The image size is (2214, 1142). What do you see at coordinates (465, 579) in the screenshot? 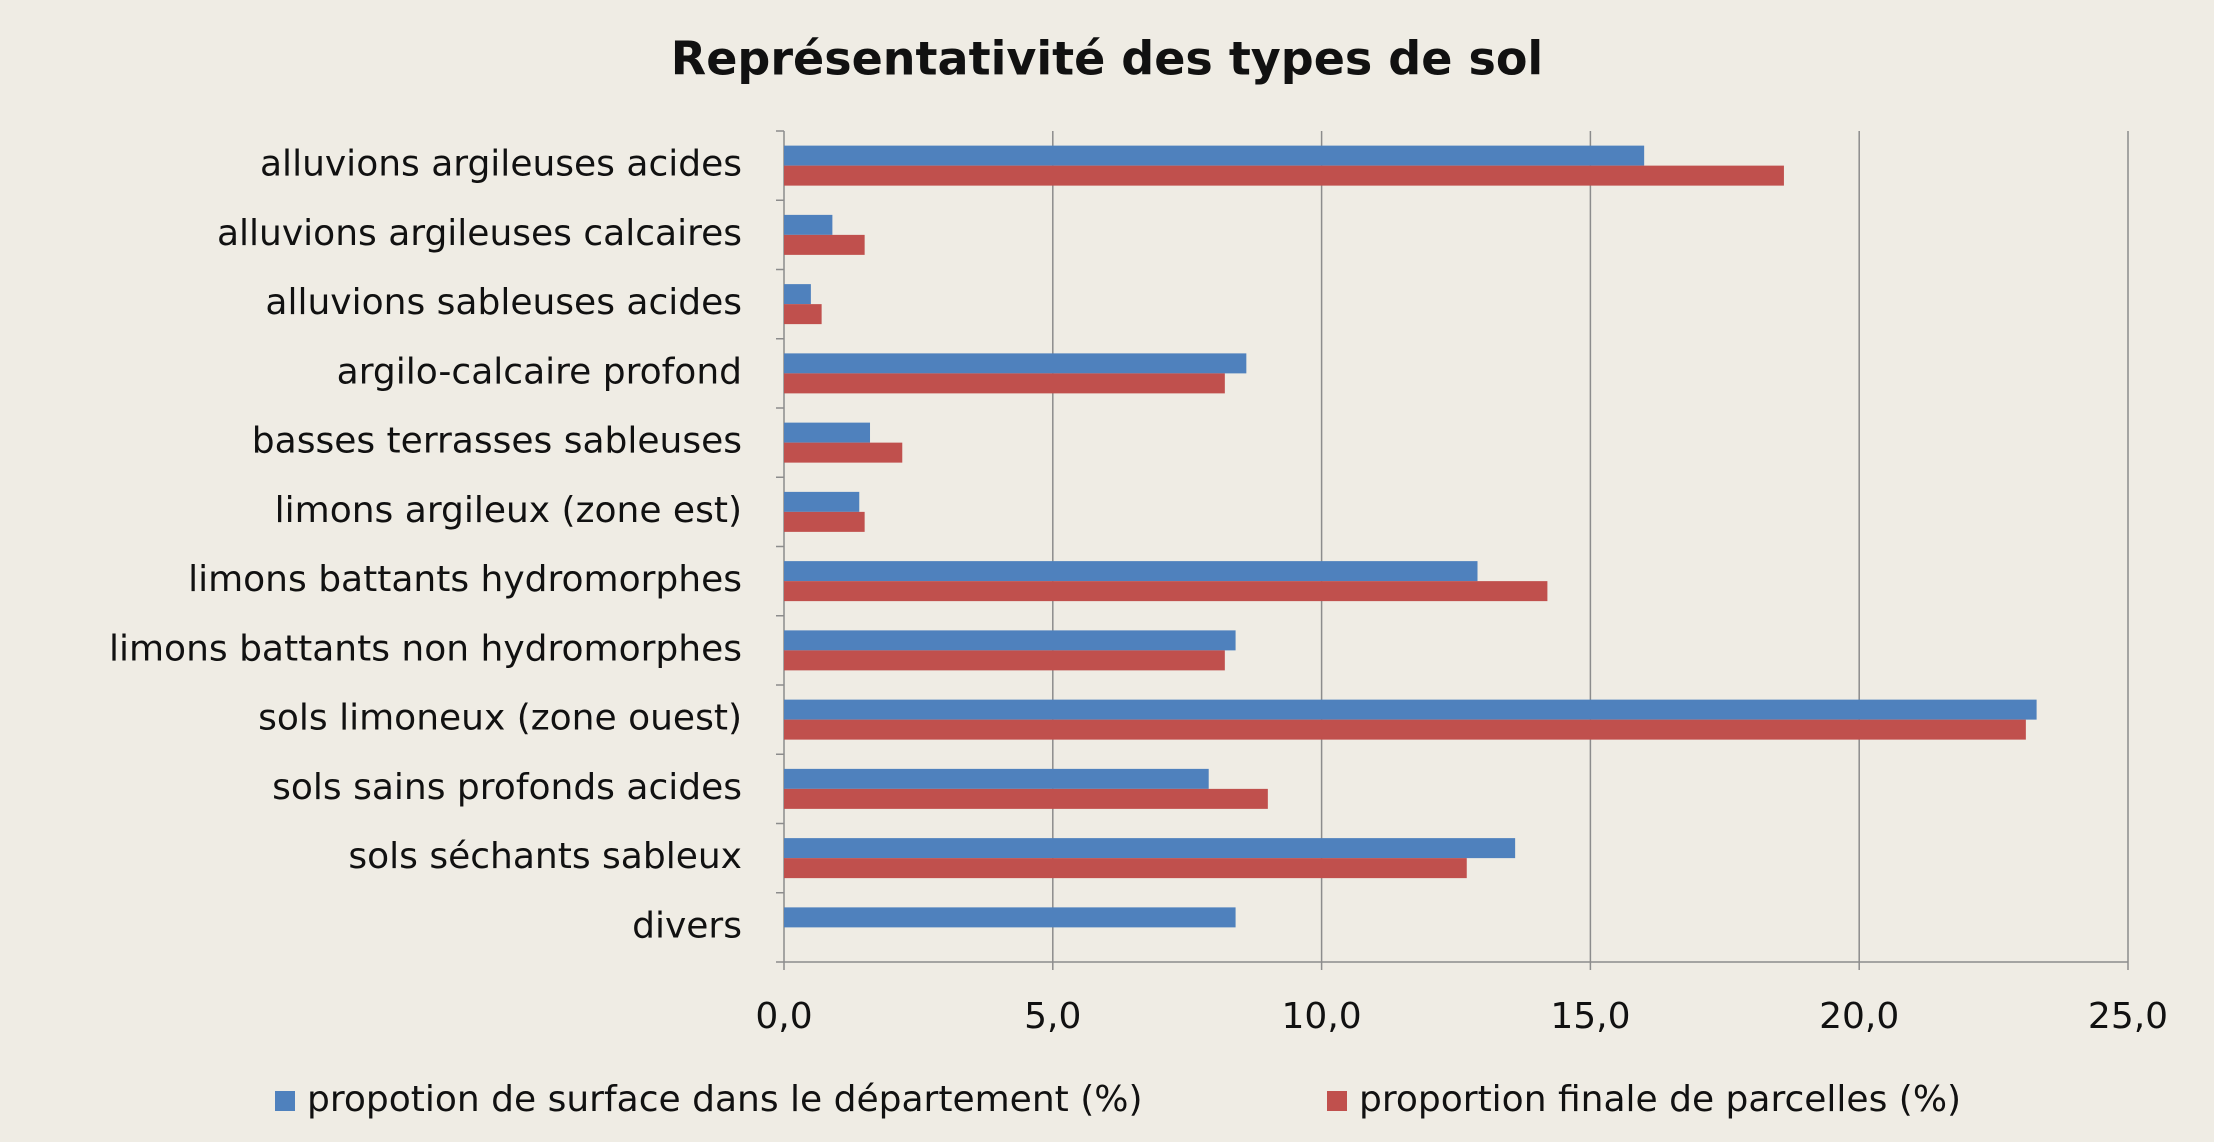
I see `y-tick-label: limons battants hydromorphes` at bounding box center [465, 579].